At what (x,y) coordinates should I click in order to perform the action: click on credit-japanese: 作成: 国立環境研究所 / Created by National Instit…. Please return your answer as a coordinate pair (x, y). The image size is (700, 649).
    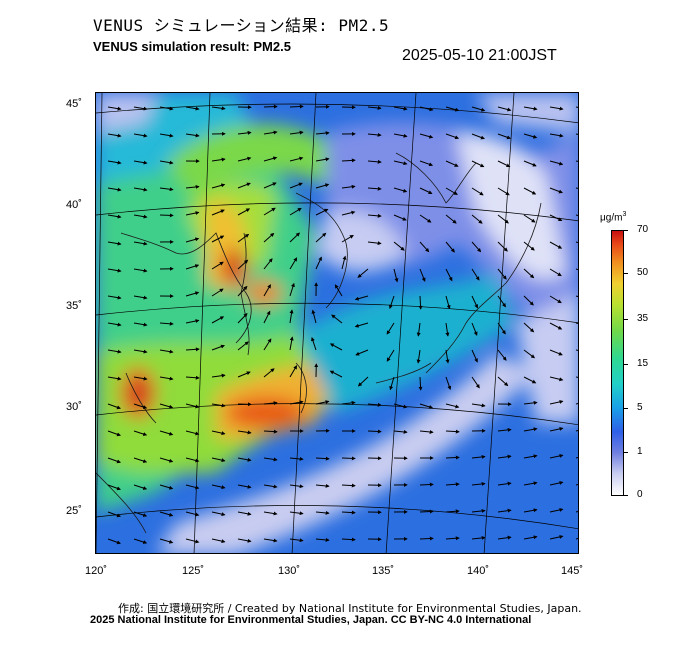
    Looking at the image, I should click on (350, 608).